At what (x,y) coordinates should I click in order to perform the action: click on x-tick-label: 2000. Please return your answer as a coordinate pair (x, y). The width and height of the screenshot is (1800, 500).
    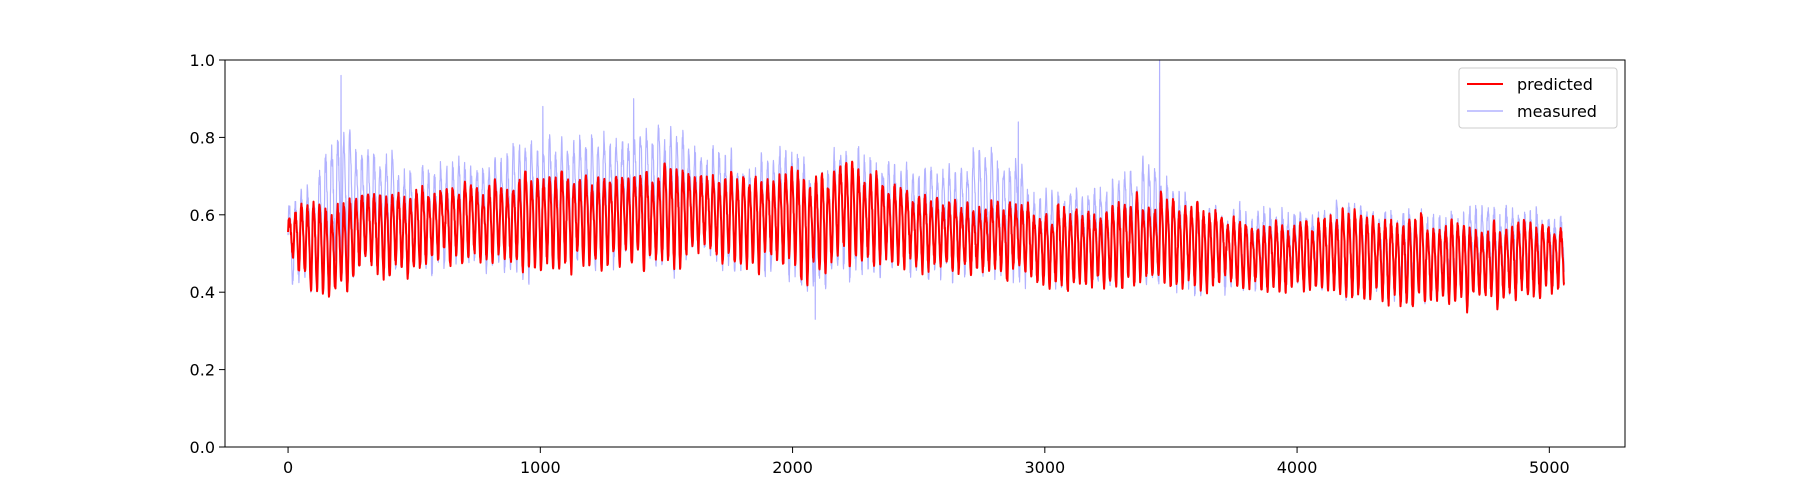
    Looking at the image, I should click on (792, 467).